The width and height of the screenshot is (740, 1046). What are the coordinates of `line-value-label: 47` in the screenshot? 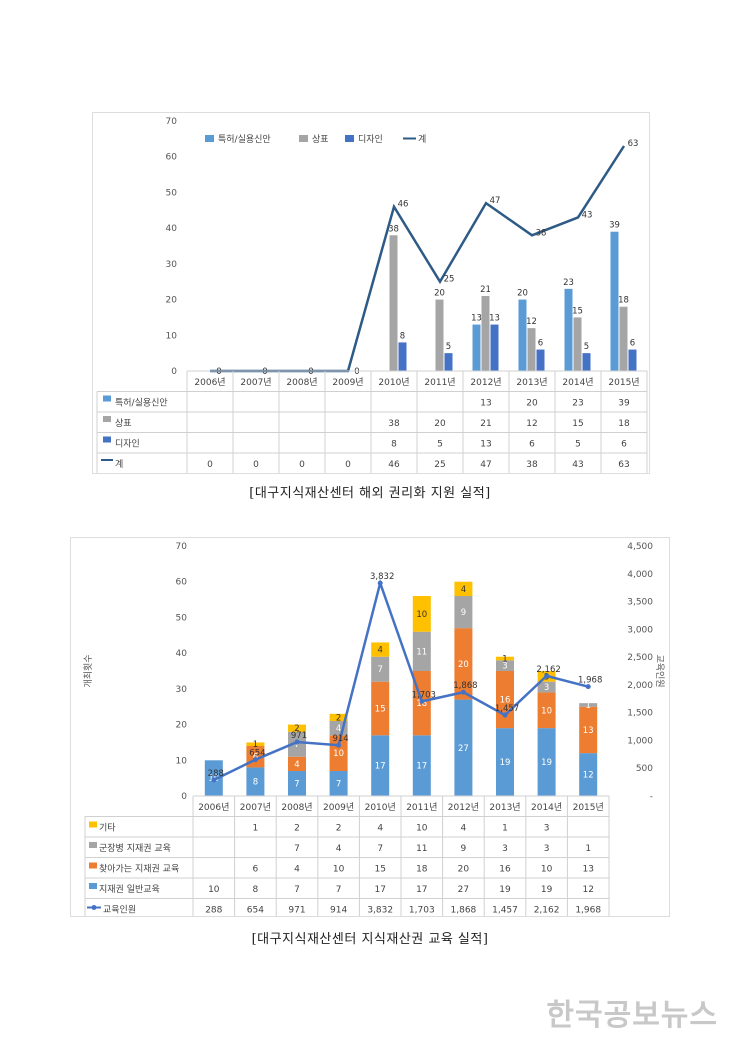 It's located at (495, 201).